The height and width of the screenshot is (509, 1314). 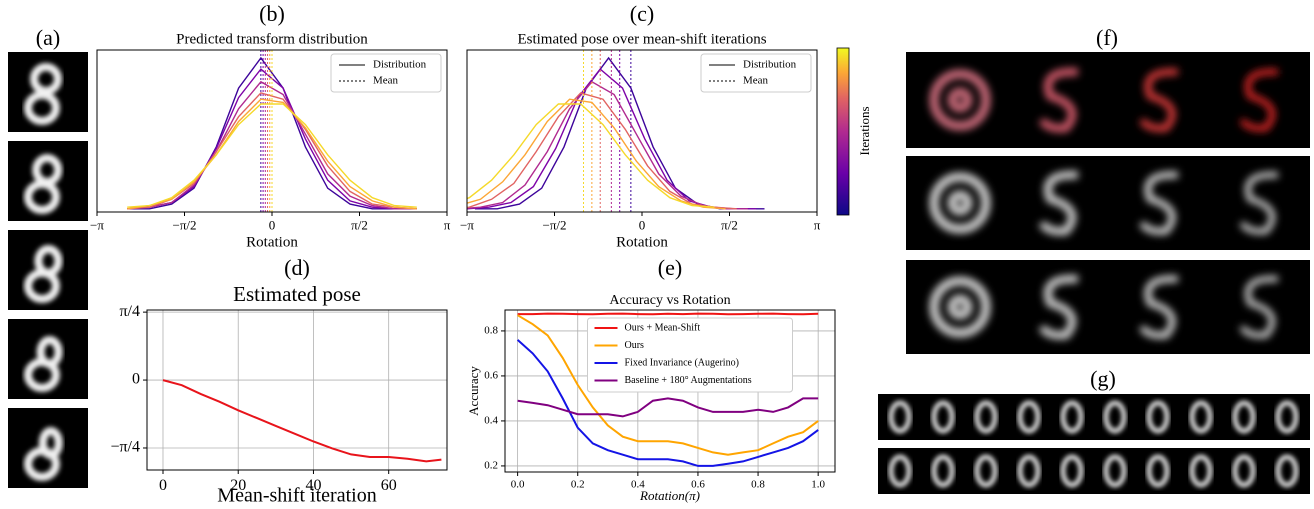 What do you see at coordinates (518, 485) in the screenshot?
I see `x-tick-label: 0.0` at bounding box center [518, 485].